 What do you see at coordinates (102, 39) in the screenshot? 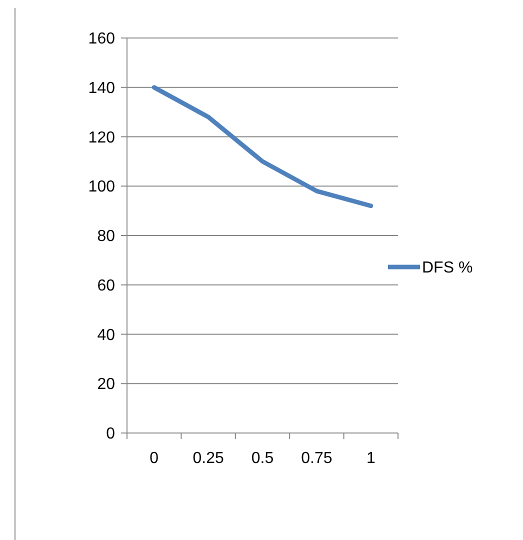
I see `y-tick-label: 160` at bounding box center [102, 39].